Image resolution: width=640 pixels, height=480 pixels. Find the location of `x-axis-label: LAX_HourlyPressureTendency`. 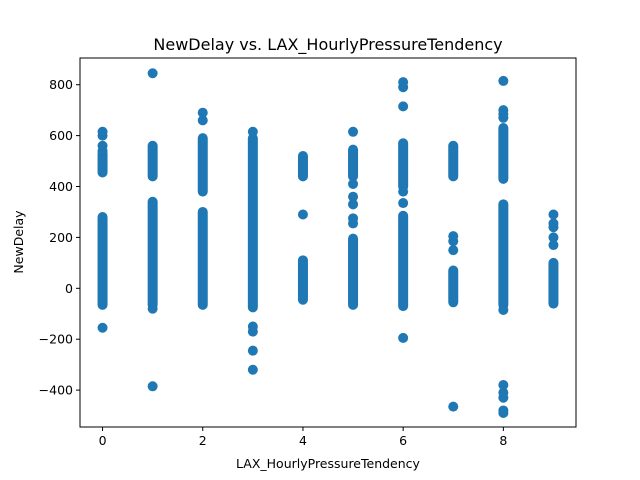

x-axis-label: LAX_HourlyPressureTendency is located at coordinates (328, 463).